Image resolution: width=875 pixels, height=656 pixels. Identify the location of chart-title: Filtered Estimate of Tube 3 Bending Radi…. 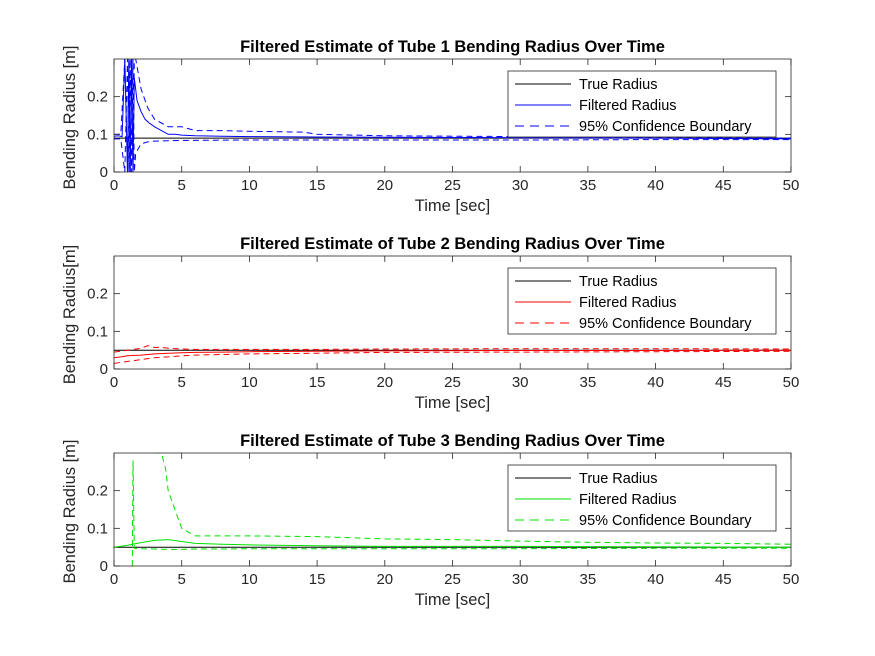
(452, 441).